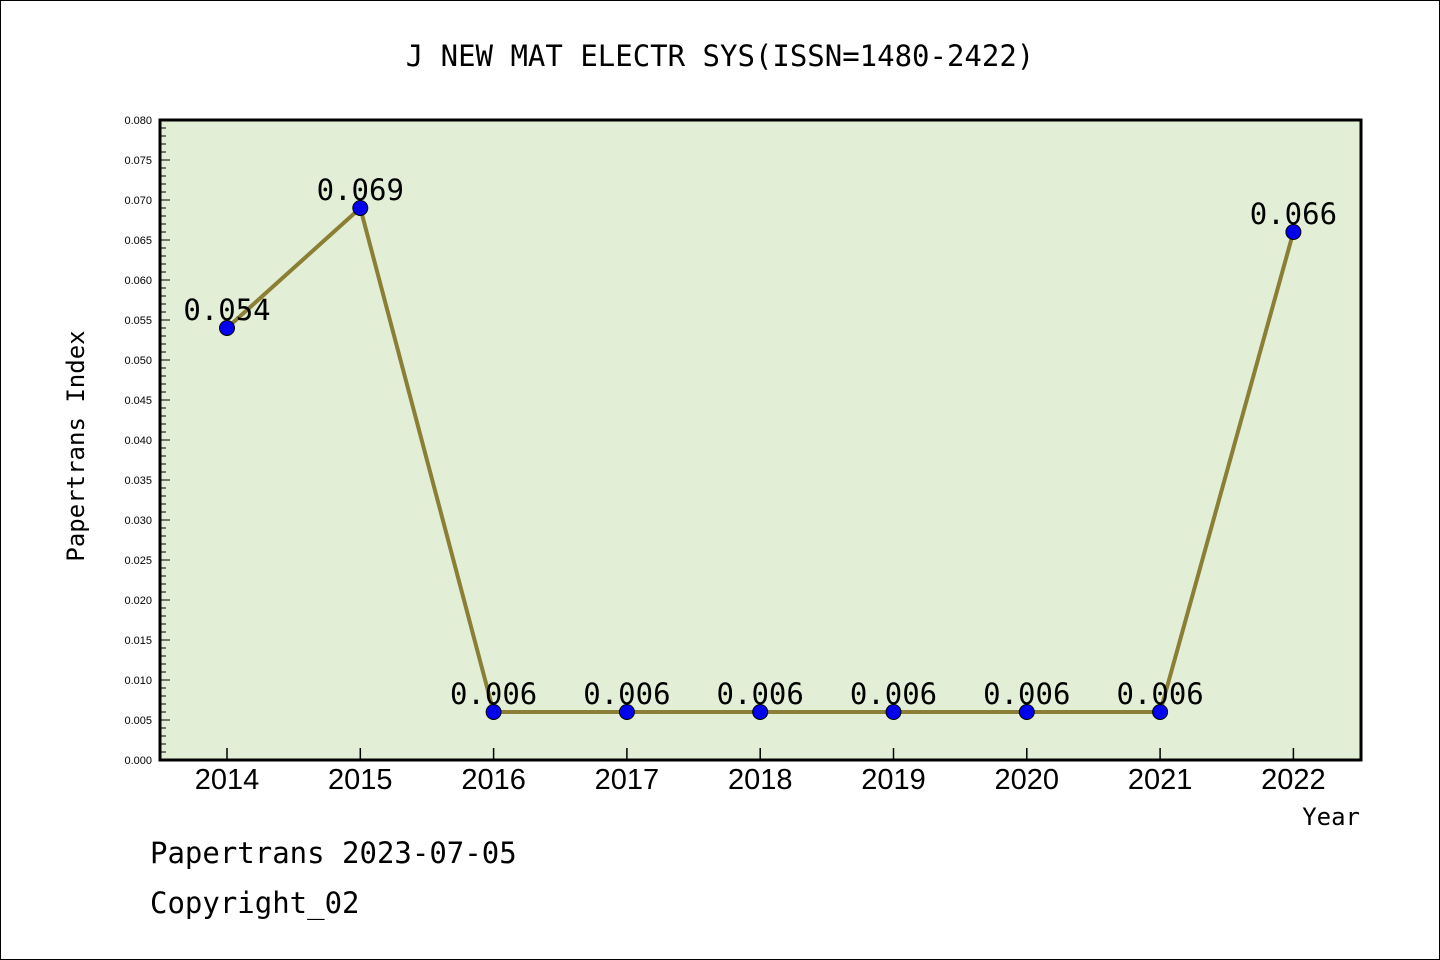  Describe the element at coordinates (138, 161) in the screenshot. I see `y-tick-label: 0.075` at that location.